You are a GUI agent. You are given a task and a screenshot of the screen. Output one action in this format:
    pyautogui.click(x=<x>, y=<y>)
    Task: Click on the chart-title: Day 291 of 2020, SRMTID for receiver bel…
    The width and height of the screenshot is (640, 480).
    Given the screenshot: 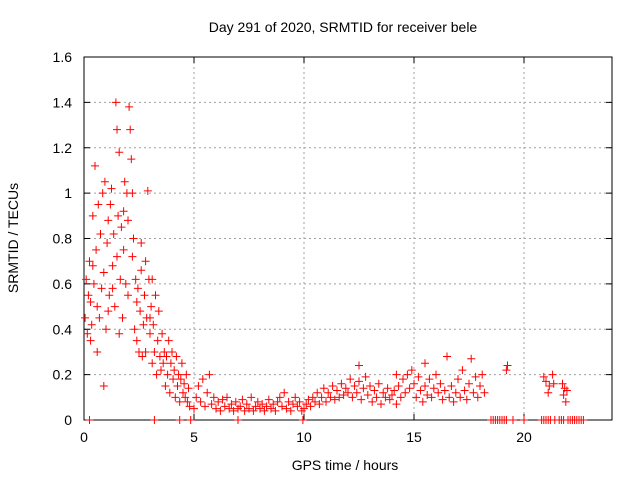 What is the action you would take?
    pyautogui.click(x=343, y=27)
    